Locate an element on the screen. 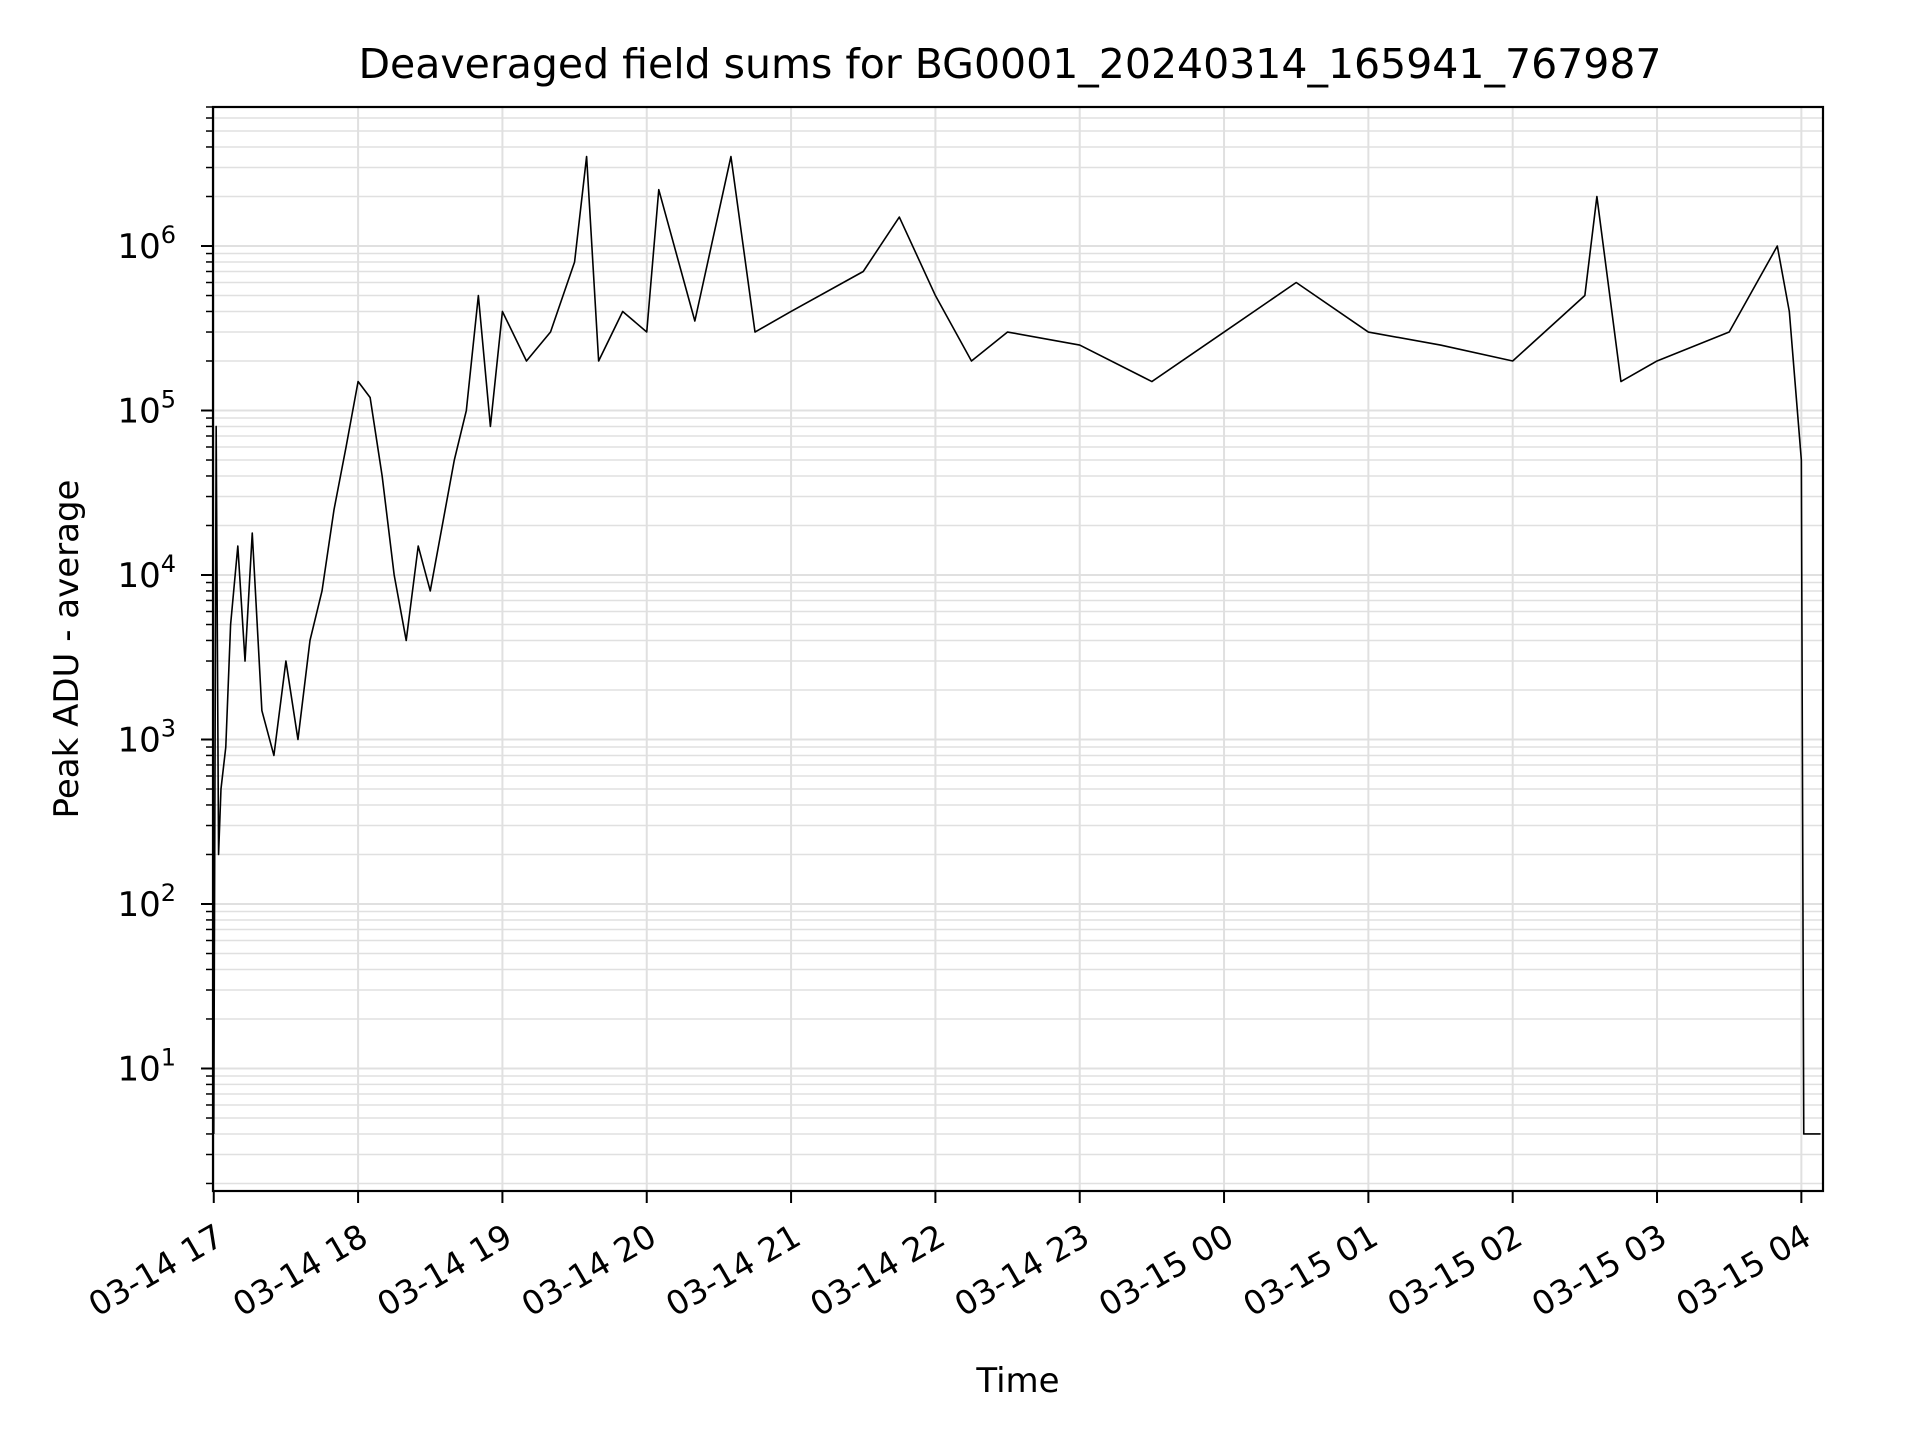 This screenshot has width=1920, height=1444. y-tick-exponent: 4 is located at coordinates (168, 564).